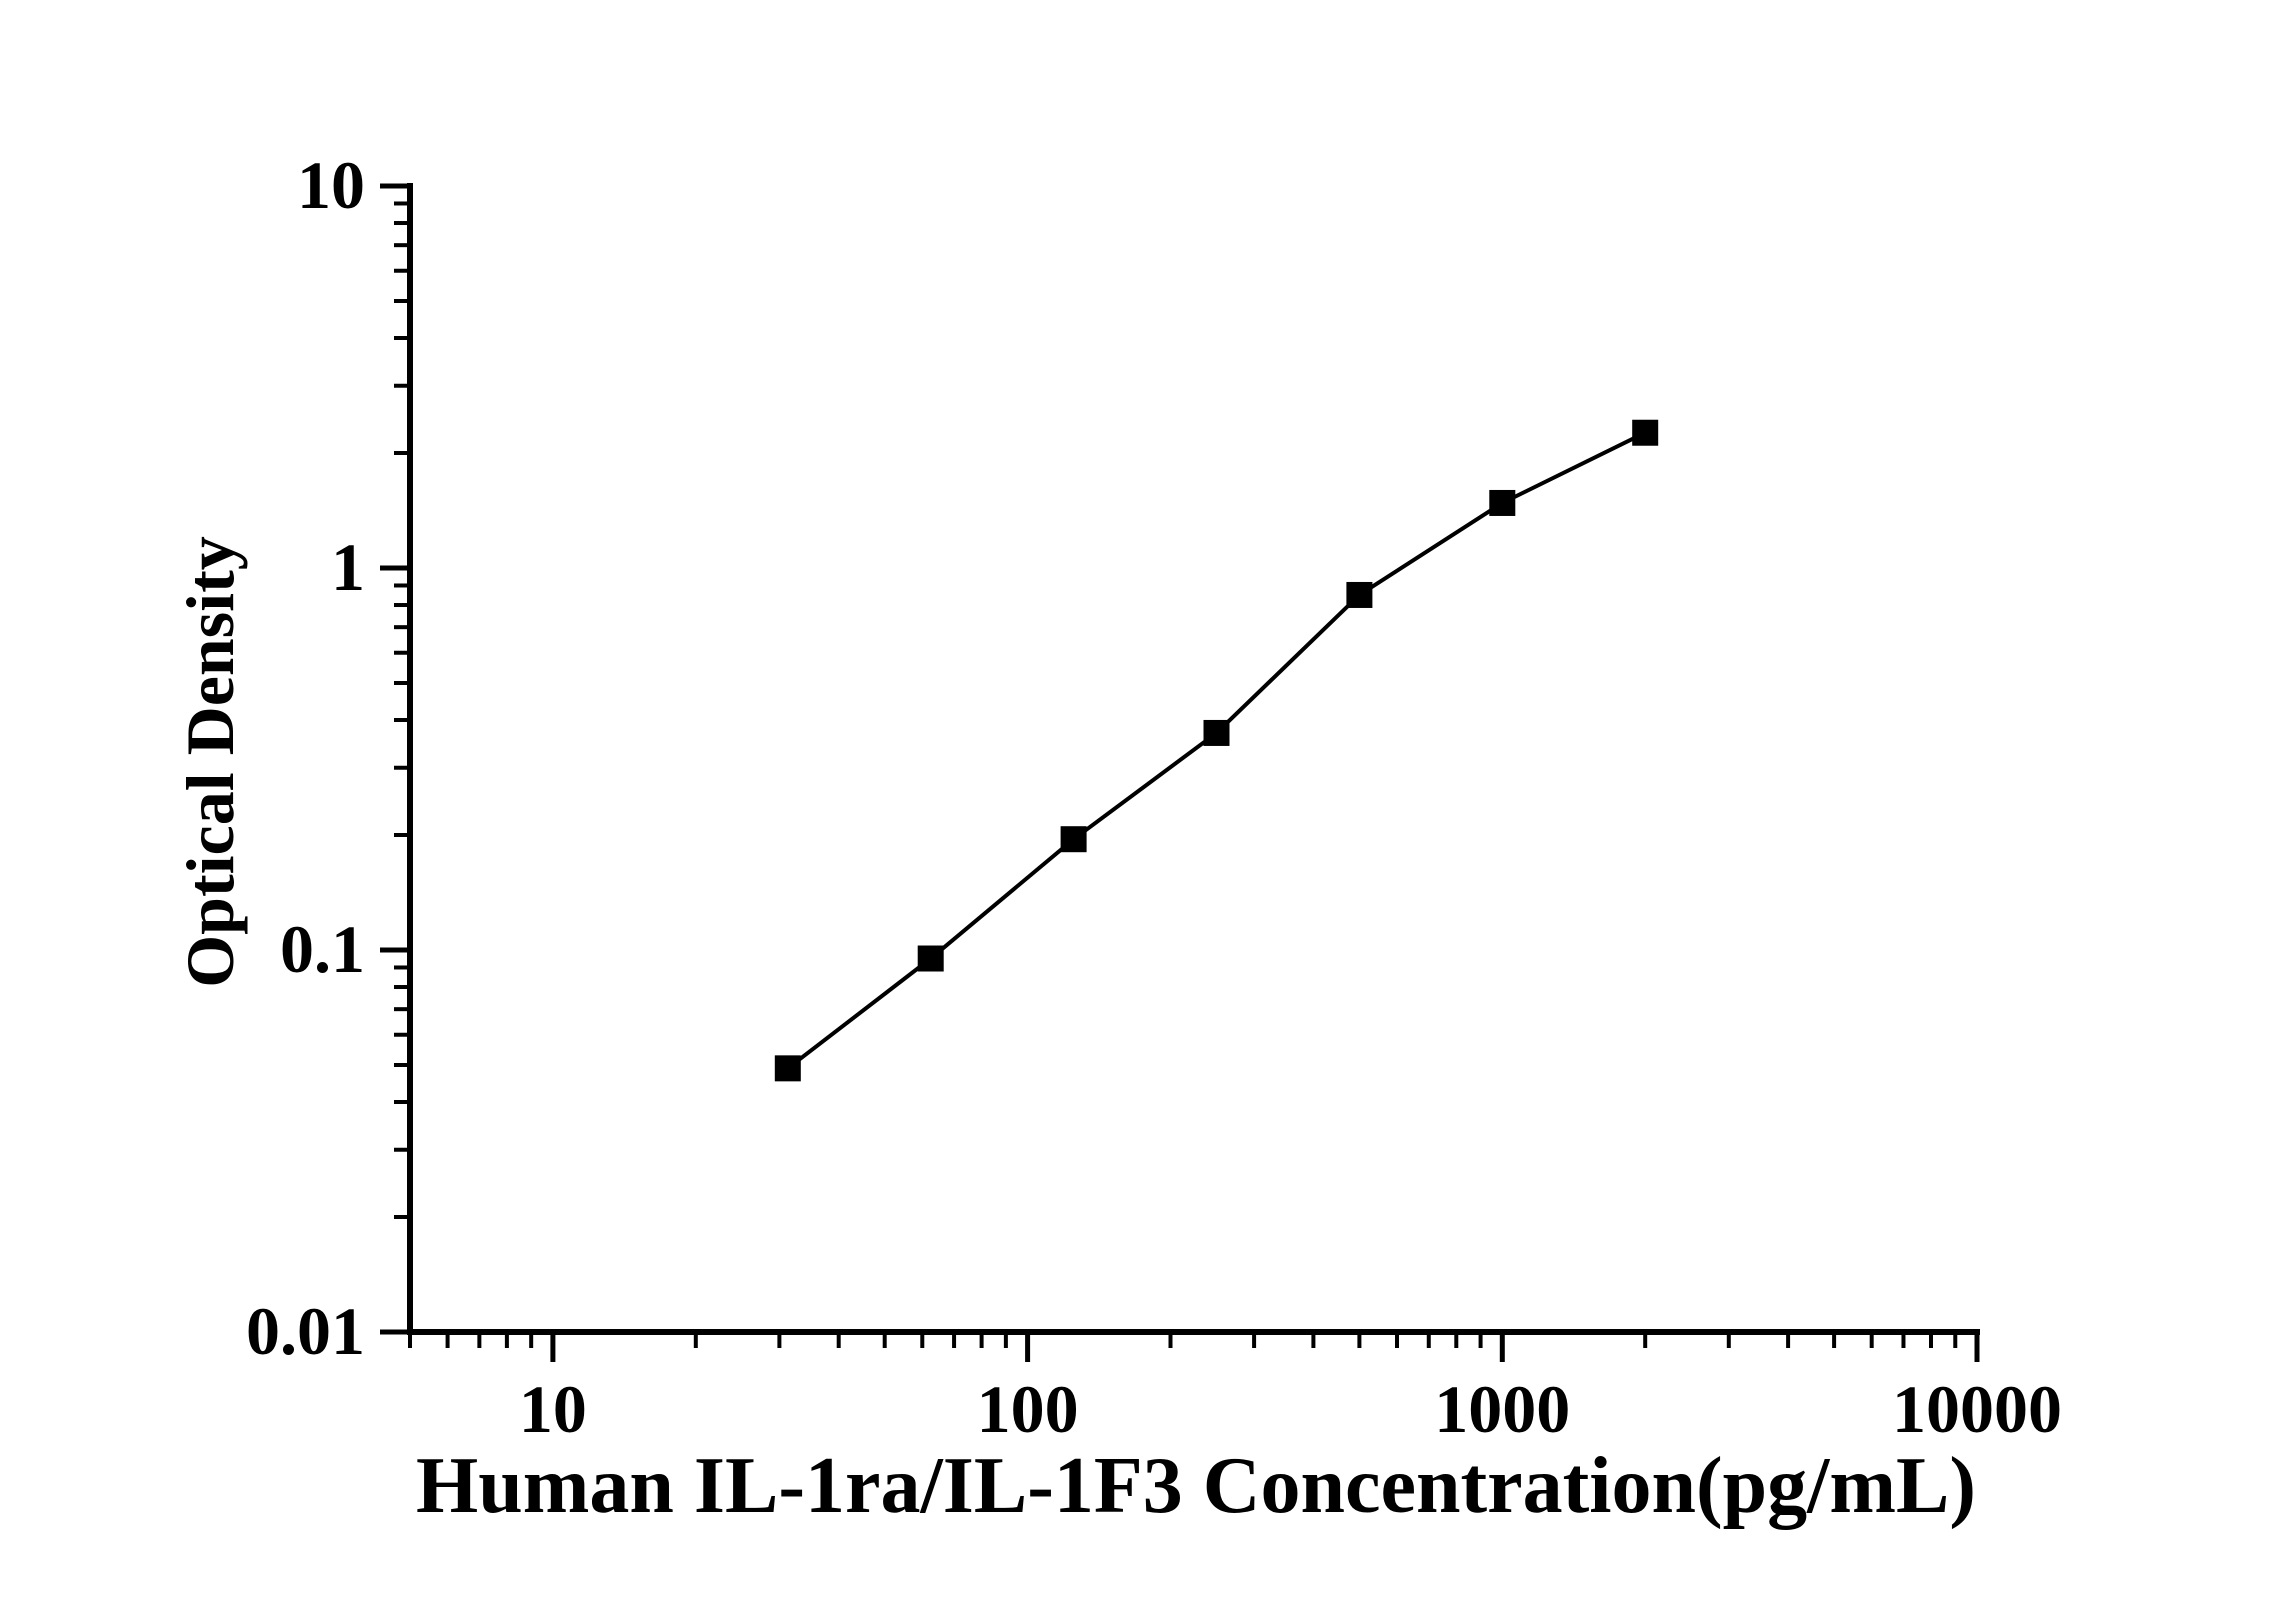 The width and height of the screenshot is (2296, 1604). What do you see at coordinates (322, 949) in the screenshot?
I see `y-tick-label: 0.1` at bounding box center [322, 949].